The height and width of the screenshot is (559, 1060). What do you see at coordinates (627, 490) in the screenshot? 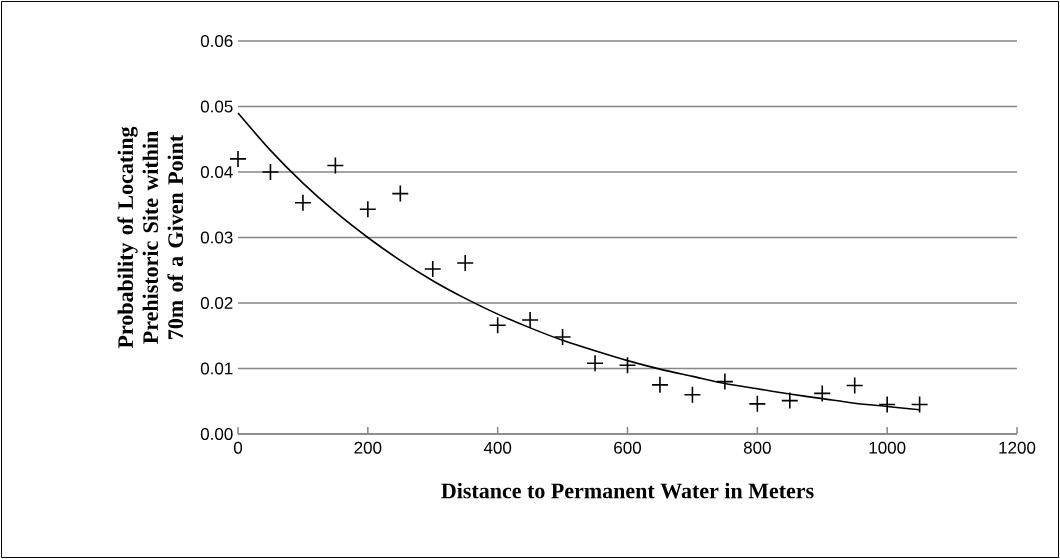
I see `x-axis-title: Distance to Permanent Water in Meters` at bounding box center [627, 490].